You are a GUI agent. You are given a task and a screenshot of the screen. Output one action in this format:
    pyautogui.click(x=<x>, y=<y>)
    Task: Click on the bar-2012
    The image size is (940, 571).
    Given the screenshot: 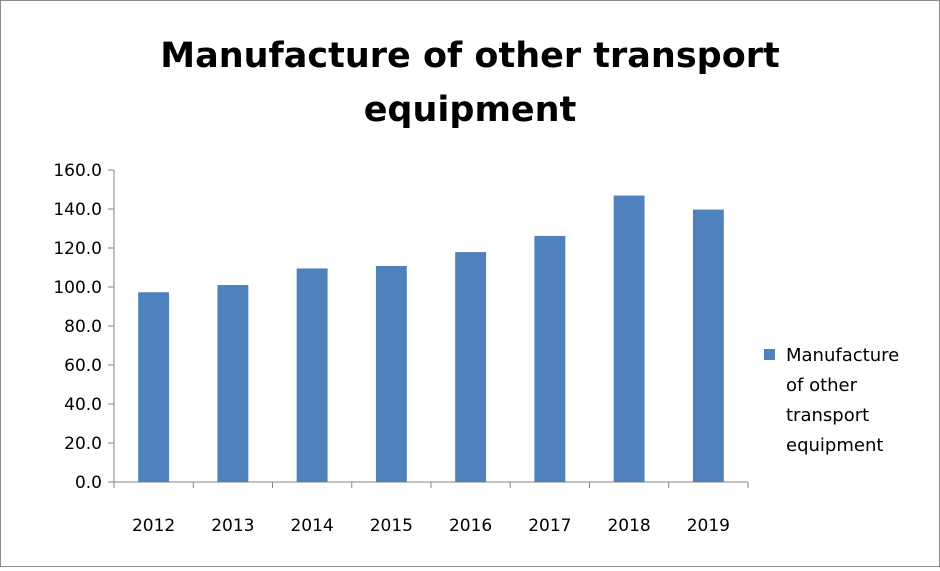 What is the action you would take?
    pyautogui.click(x=154, y=387)
    